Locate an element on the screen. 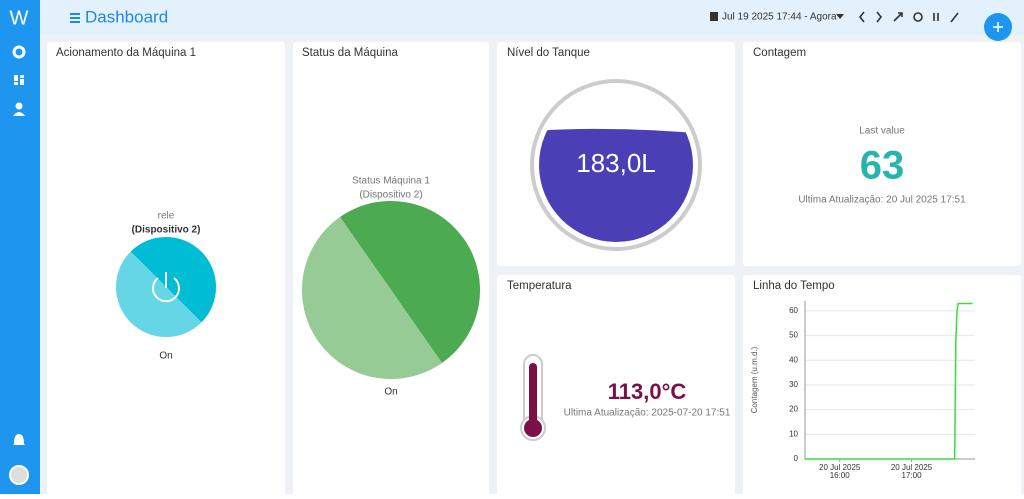 Image resolution: width=1024 pixels, height=499 pixels. tank-value: 183,0L is located at coordinates (616, 163).